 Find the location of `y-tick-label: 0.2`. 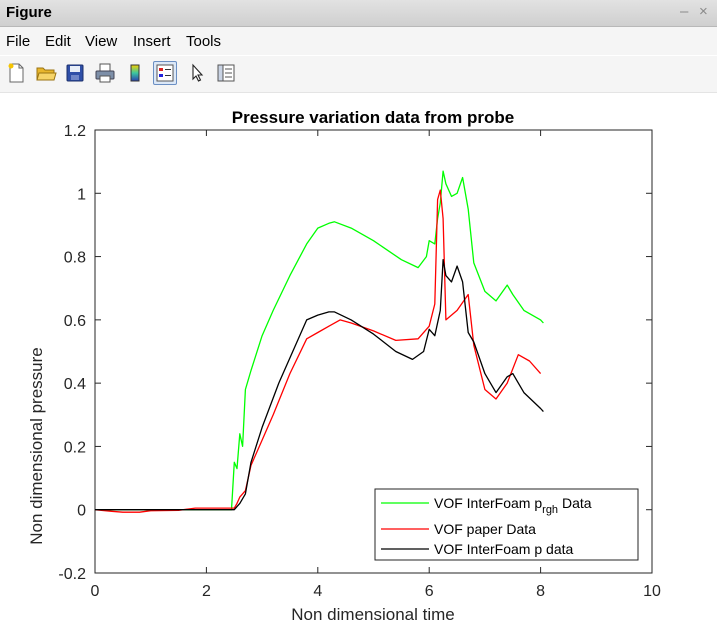

y-tick-label: 0.2 is located at coordinates (75, 447).